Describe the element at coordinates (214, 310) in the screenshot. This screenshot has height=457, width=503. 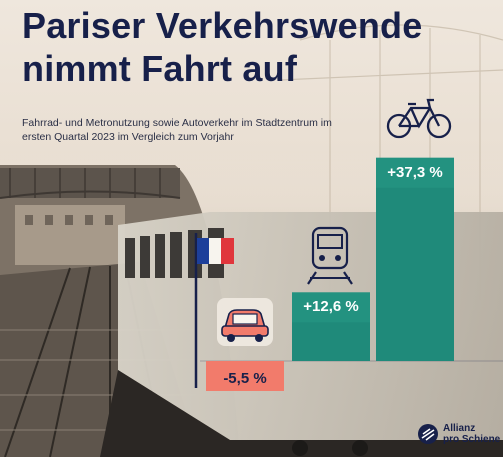
I see `french-flag-icon` at that location.